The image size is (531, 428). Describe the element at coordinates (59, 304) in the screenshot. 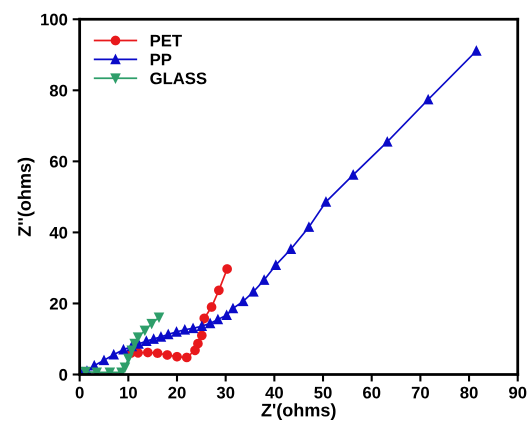

I see `y-tick-label: 20` at that location.